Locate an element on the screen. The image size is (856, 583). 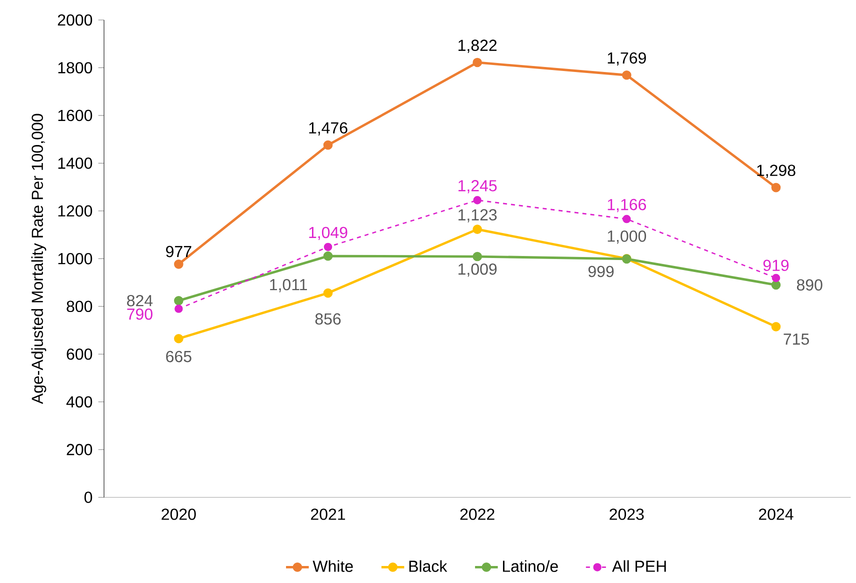
x-tick-label: 2021 is located at coordinates (328, 514).